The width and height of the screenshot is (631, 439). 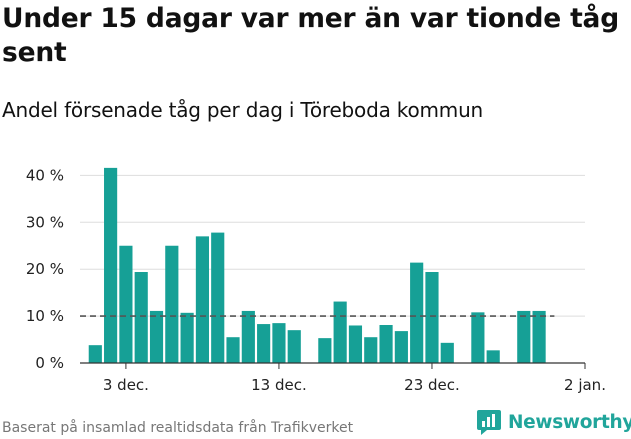 I want to click on y-axis-ticks: 0 % 10 % 20 % 30 % 40 %, so click(x=45, y=269).